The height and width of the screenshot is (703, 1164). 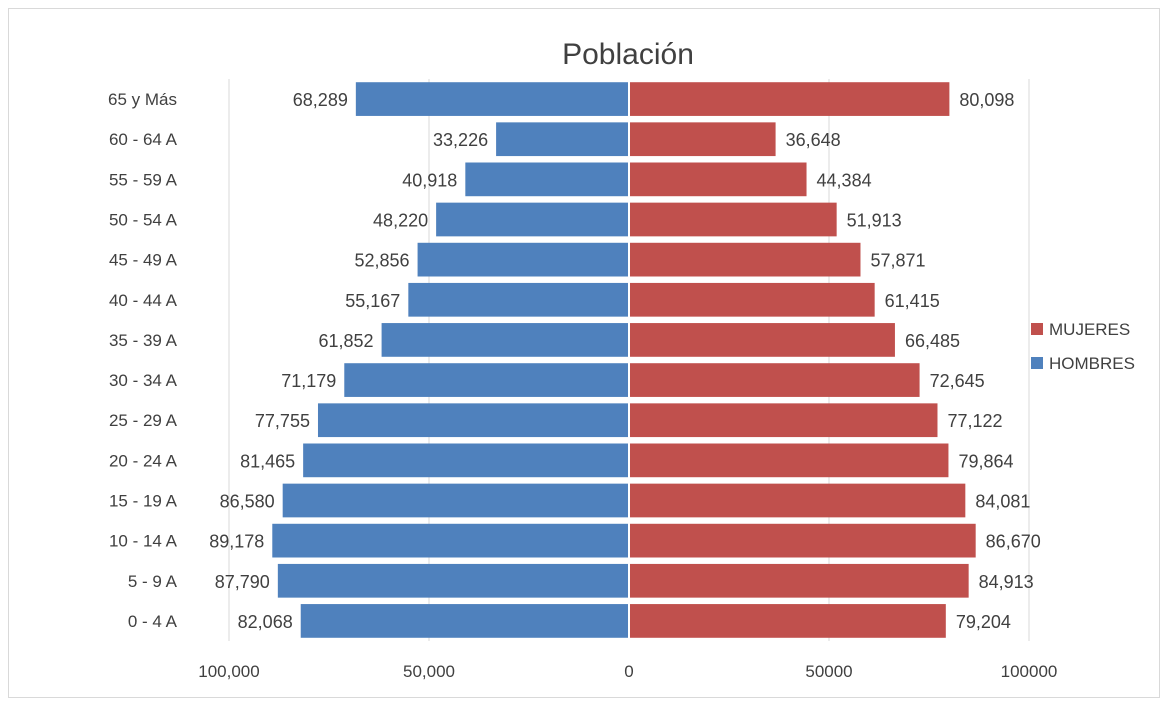 What do you see at coordinates (247, 502) in the screenshot?
I see `data-label-hombres: 86,580` at bounding box center [247, 502].